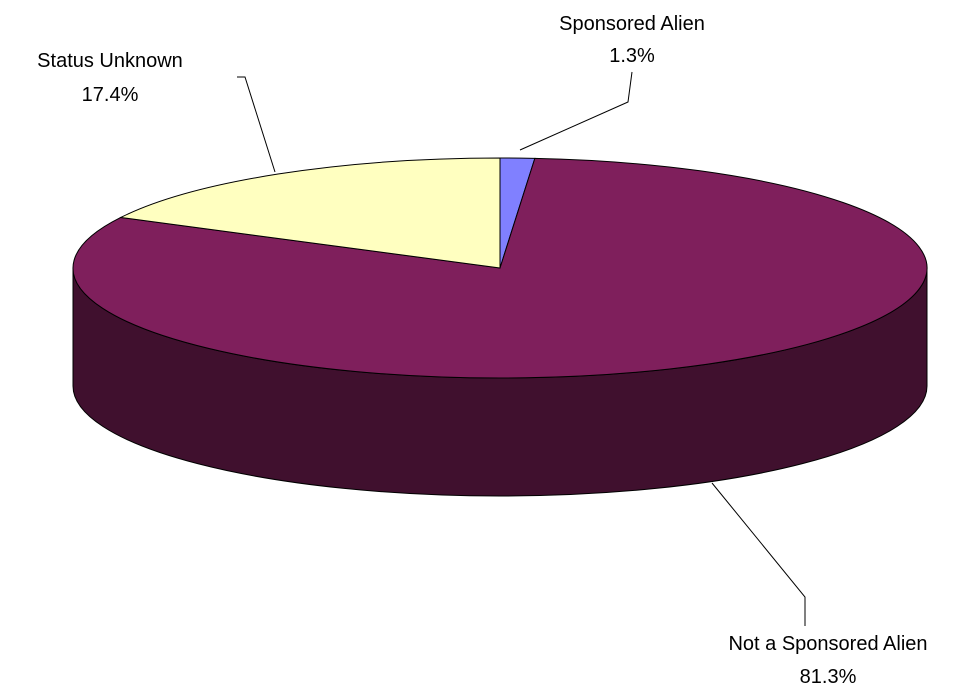 The height and width of the screenshot is (693, 965). What do you see at coordinates (110, 95) in the screenshot?
I see `value-status-unknown: 17.4%` at bounding box center [110, 95].